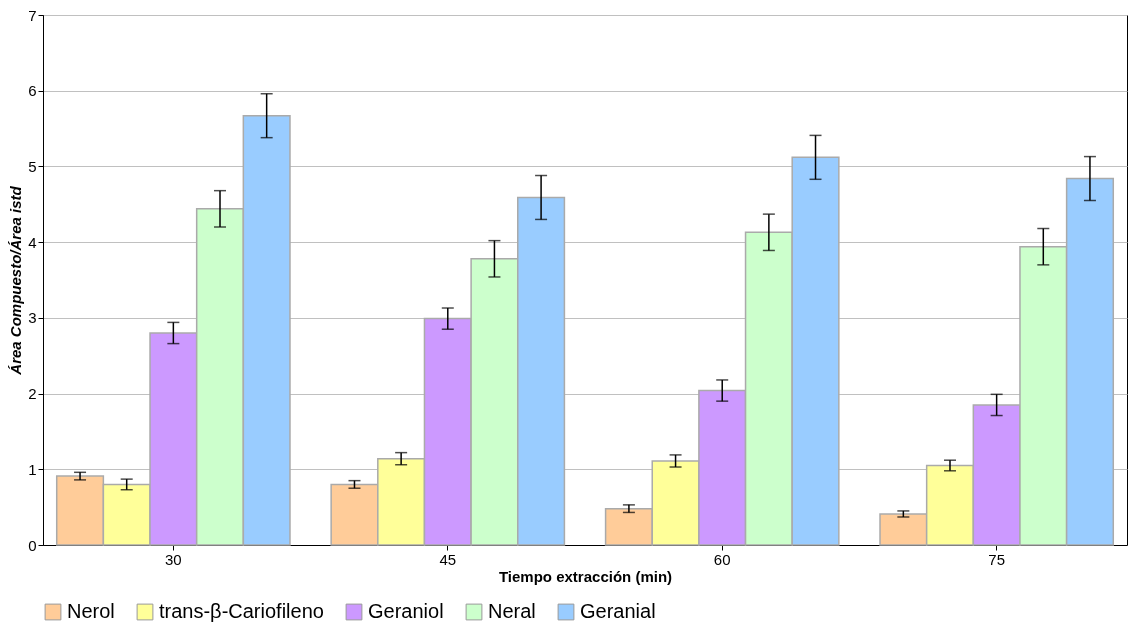  What do you see at coordinates (996, 559) in the screenshot?
I see `x-tick-label: 75` at bounding box center [996, 559].